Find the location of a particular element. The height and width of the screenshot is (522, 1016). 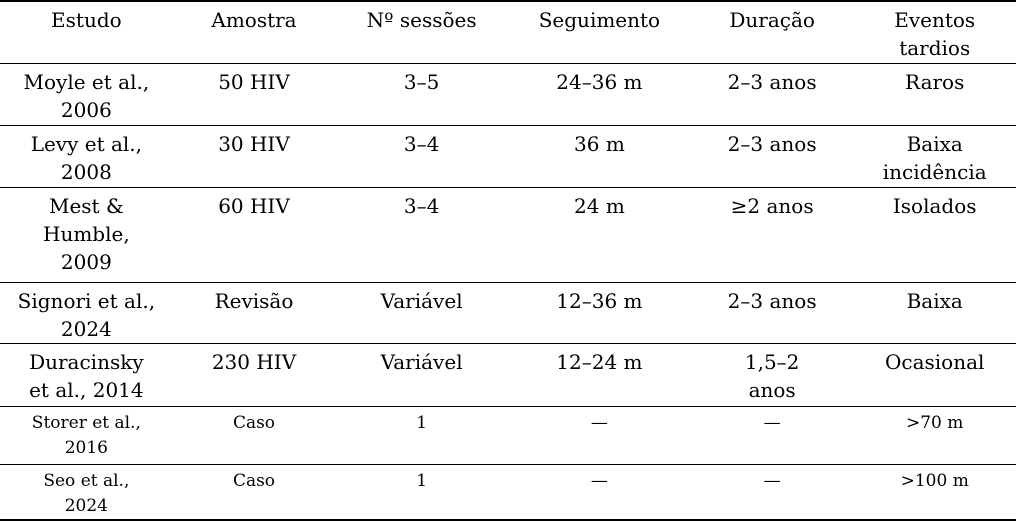

cell-seguimento: 24–36 m is located at coordinates (599, 81).